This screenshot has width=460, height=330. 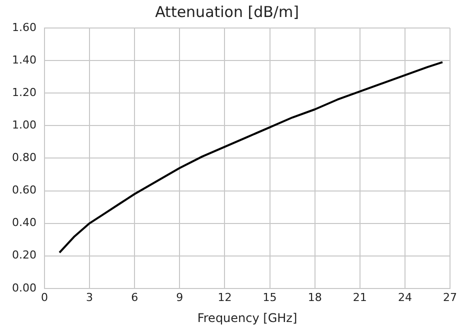 I want to click on x-tick-label: 6, so click(x=134, y=297).